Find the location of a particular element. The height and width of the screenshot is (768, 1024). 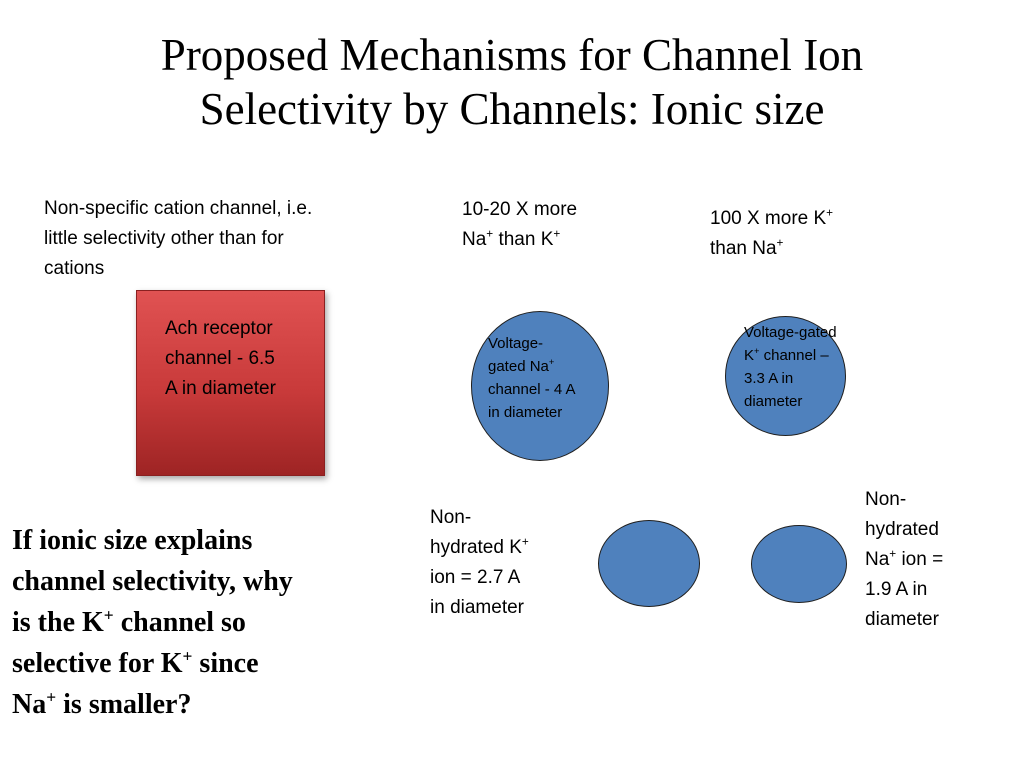

question-text: is smaller? is located at coordinates (124, 704).